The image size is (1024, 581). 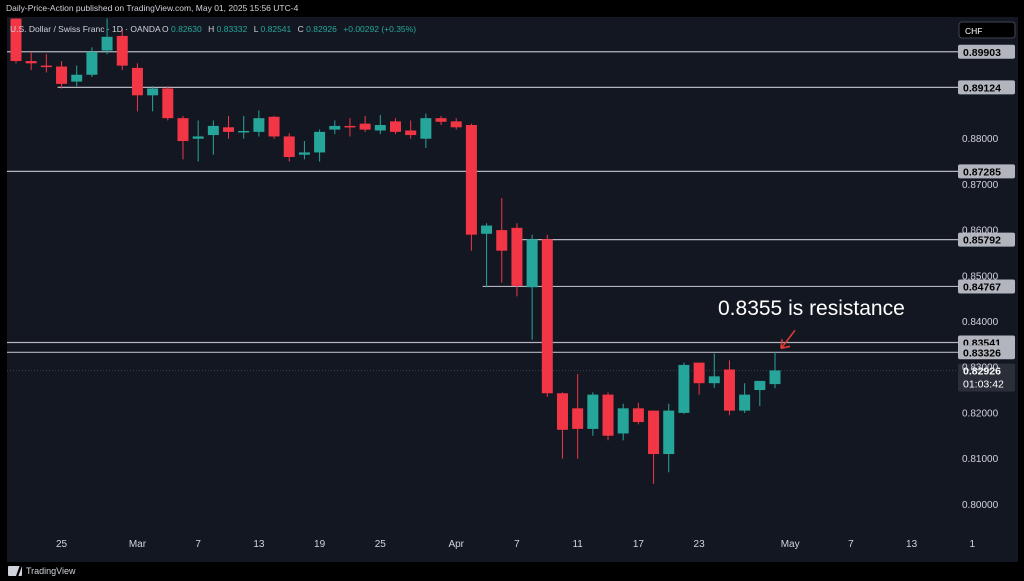 I want to click on x-tick-label: Mar, so click(x=138, y=544).